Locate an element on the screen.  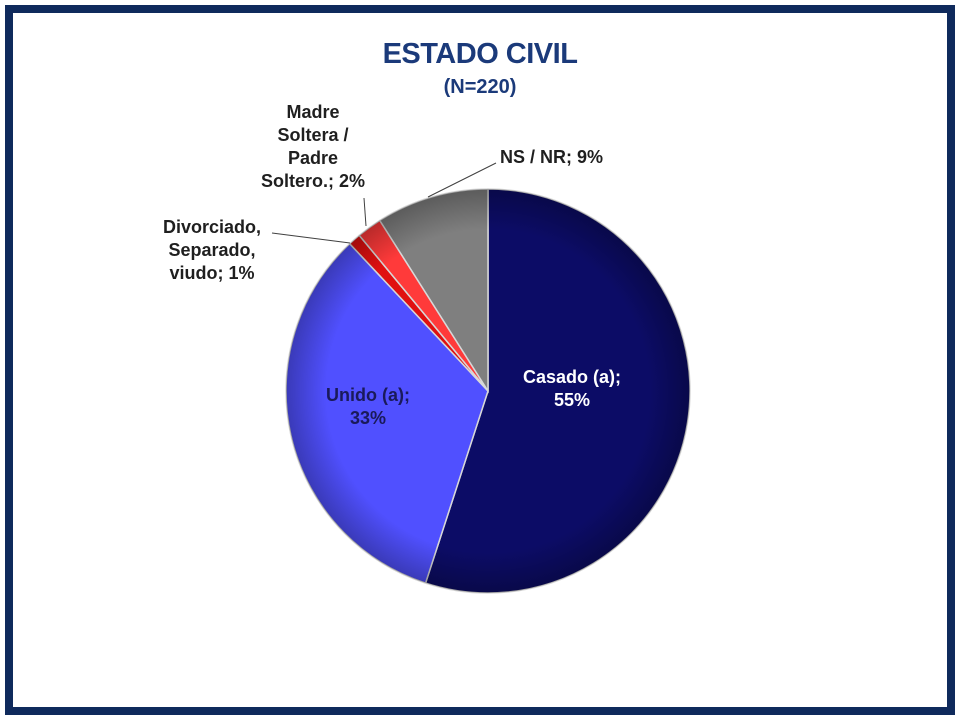
data-label-line: viudo; 1% is located at coordinates (211, 273).